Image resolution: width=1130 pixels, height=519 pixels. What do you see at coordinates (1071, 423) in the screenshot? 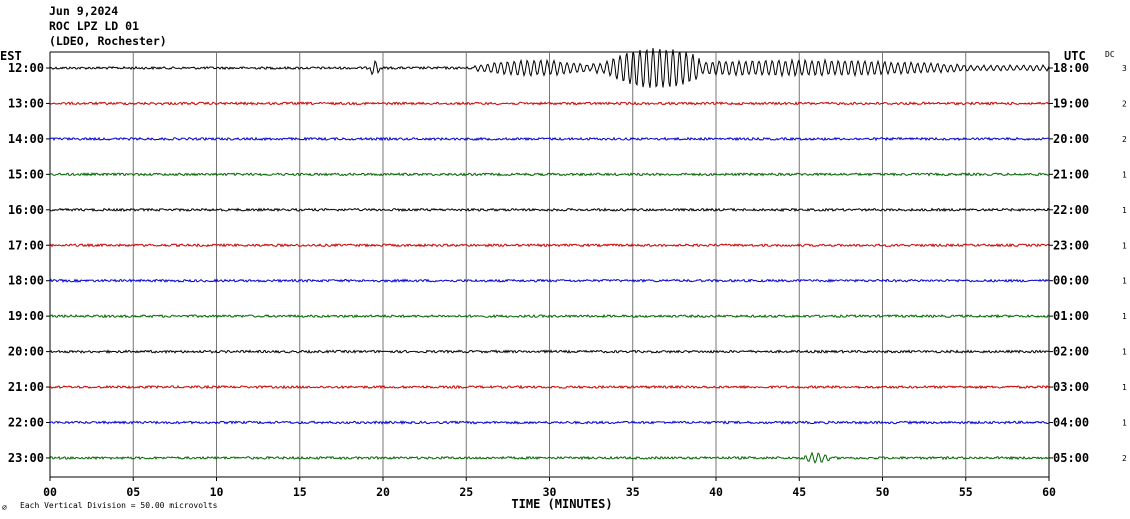
I see `utc-hour-label: 04:00` at bounding box center [1071, 423].